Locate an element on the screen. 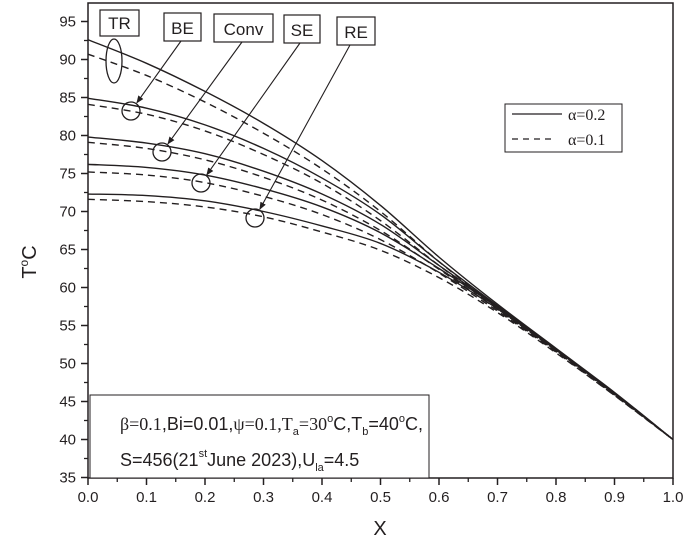 Image resolution: width=685 pixels, height=543 pixels. x-tick-label: 0.8 is located at coordinates (556, 497).